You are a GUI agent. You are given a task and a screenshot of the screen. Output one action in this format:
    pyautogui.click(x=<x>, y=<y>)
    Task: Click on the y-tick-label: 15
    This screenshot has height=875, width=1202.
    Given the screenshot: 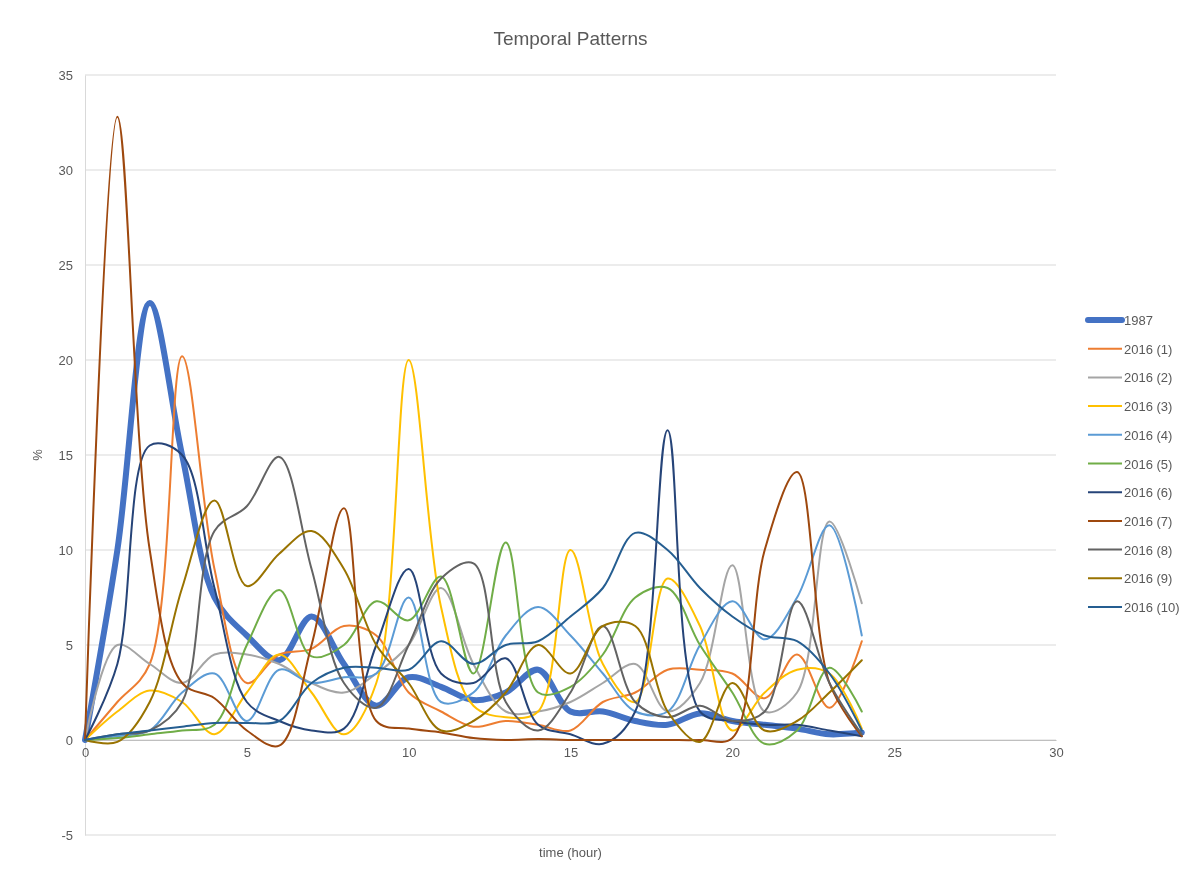 What is the action you would take?
    pyautogui.click(x=65, y=455)
    